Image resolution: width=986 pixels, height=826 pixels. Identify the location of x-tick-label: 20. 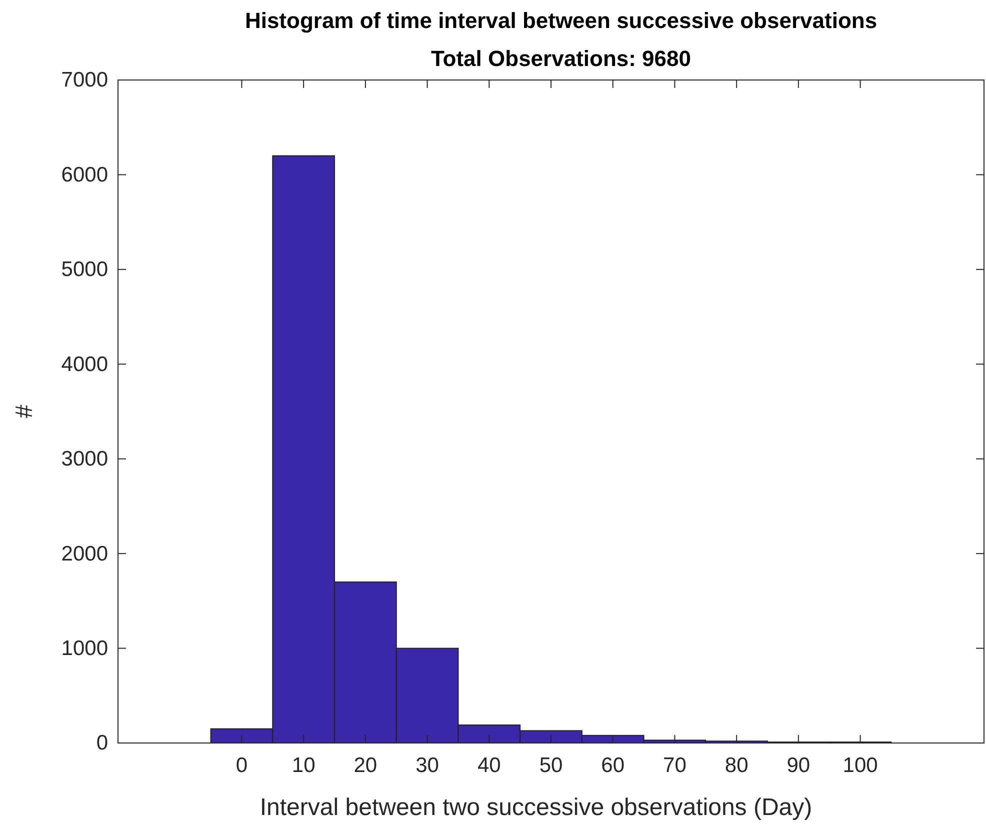
(366, 765).